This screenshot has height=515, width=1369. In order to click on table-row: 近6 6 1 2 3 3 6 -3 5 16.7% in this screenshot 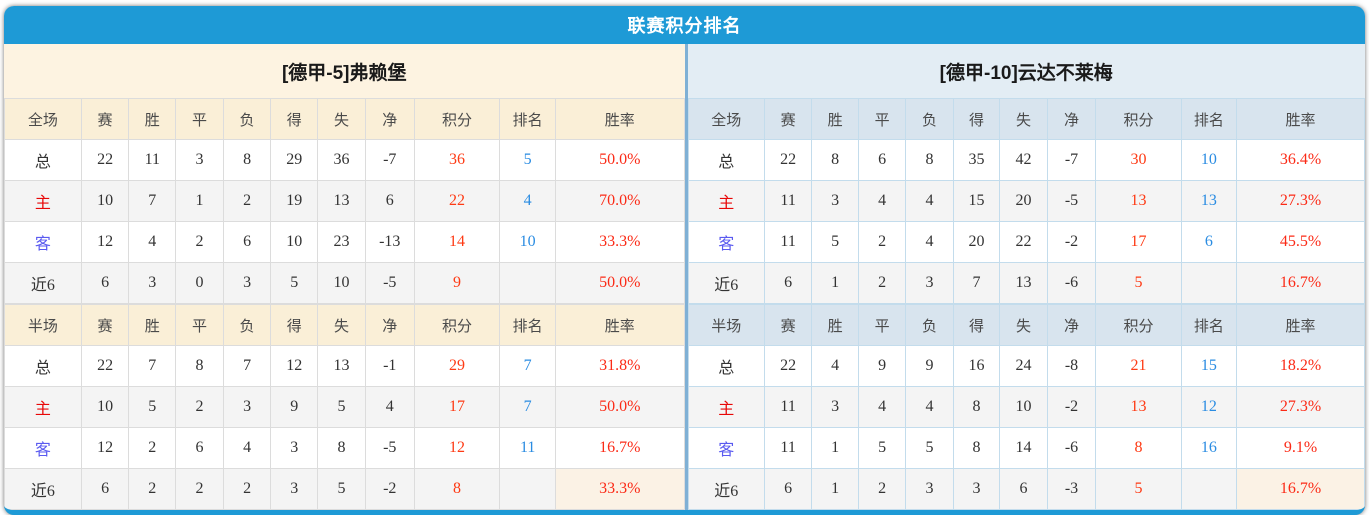, I will do `click(1026, 489)`.